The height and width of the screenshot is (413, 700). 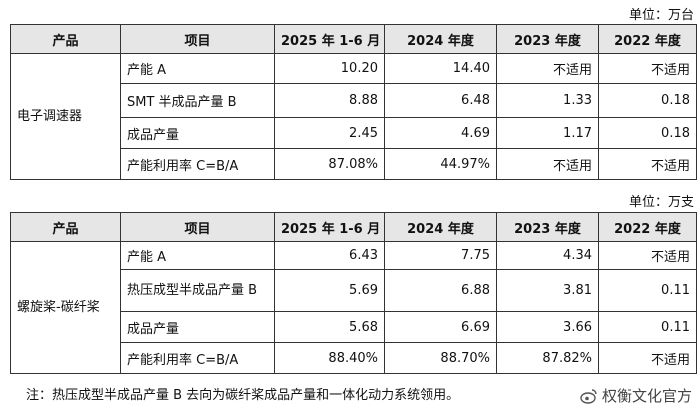 I want to click on table-row: SMT 半成品产量 B 8.88 6.48 1.33 0.18, so click(x=354, y=100).